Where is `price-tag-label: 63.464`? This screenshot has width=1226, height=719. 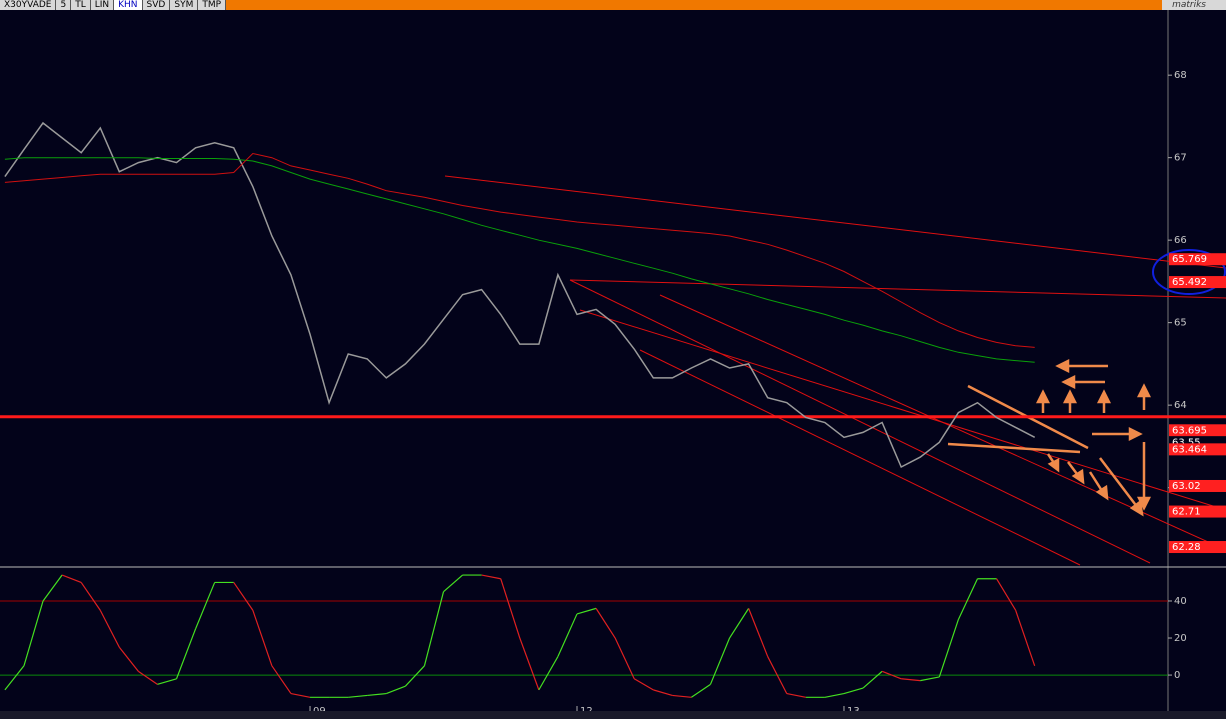 price-tag-label: 63.464 is located at coordinates (1189, 449).